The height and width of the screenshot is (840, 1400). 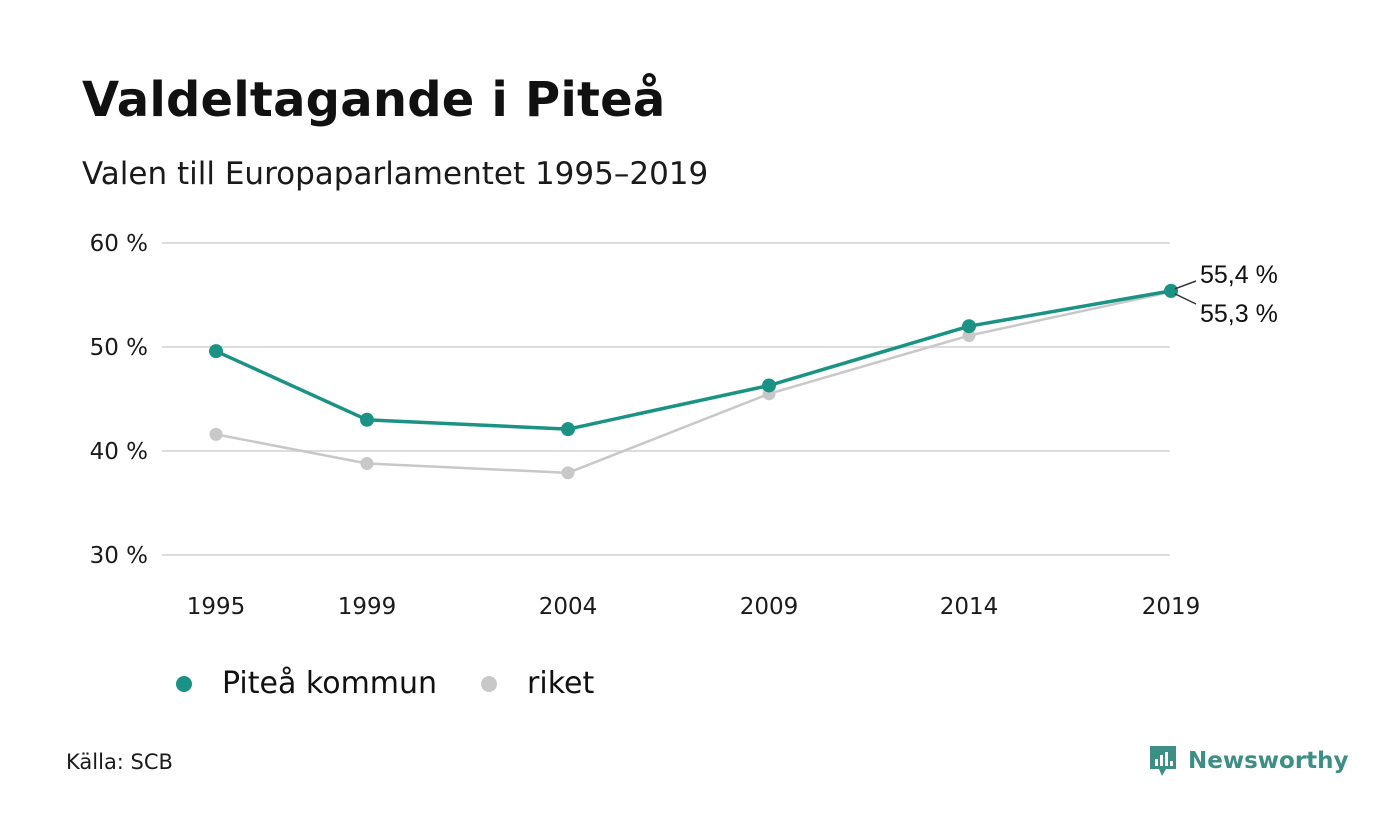 I want to click on series-line-pitea, so click(x=693, y=360).